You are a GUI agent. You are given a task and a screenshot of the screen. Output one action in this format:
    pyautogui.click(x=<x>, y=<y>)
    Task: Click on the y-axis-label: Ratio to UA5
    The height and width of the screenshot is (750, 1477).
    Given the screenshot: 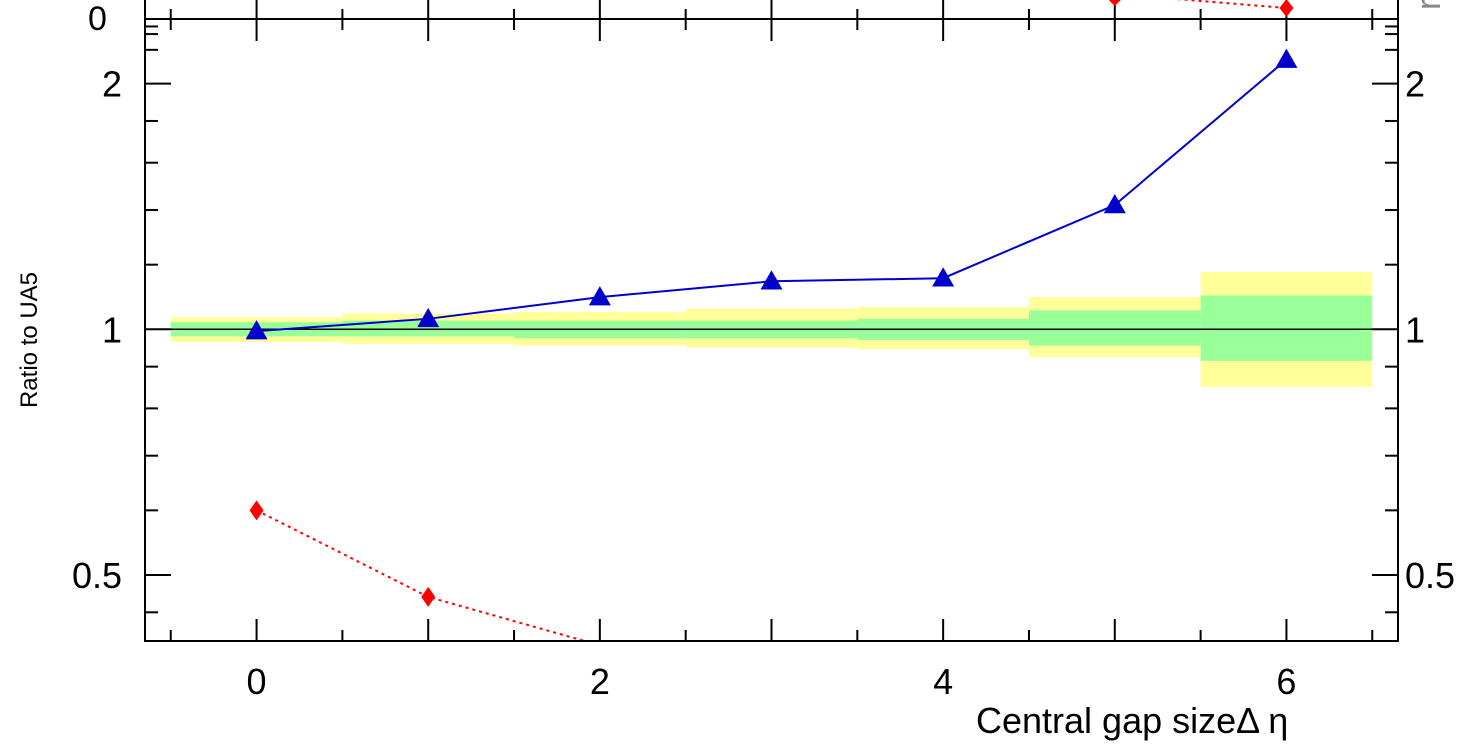 What is the action you would take?
    pyautogui.click(x=29, y=340)
    